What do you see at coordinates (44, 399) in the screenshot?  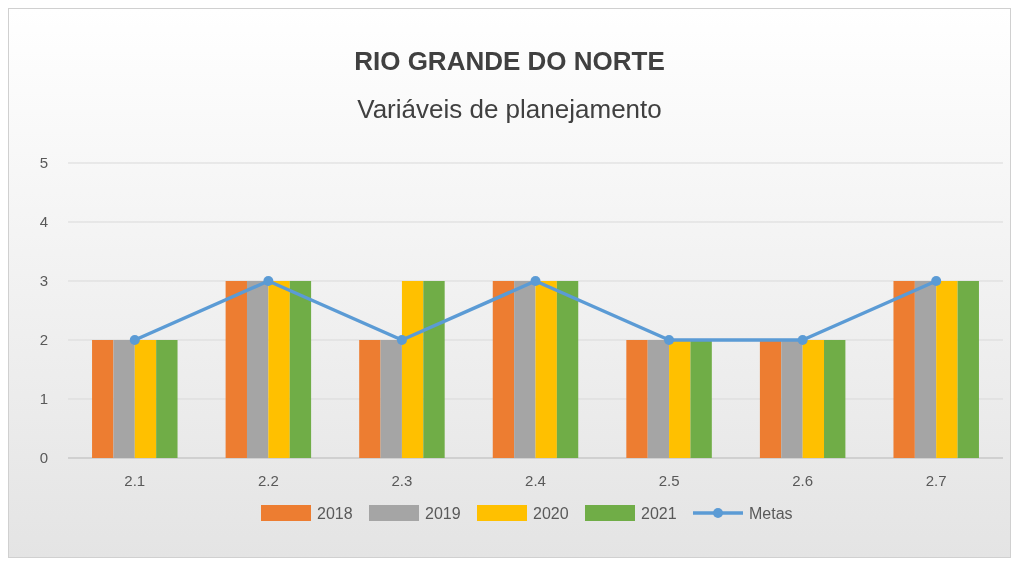 I see `y-tick-label: 1` at bounding box center [44, 399].